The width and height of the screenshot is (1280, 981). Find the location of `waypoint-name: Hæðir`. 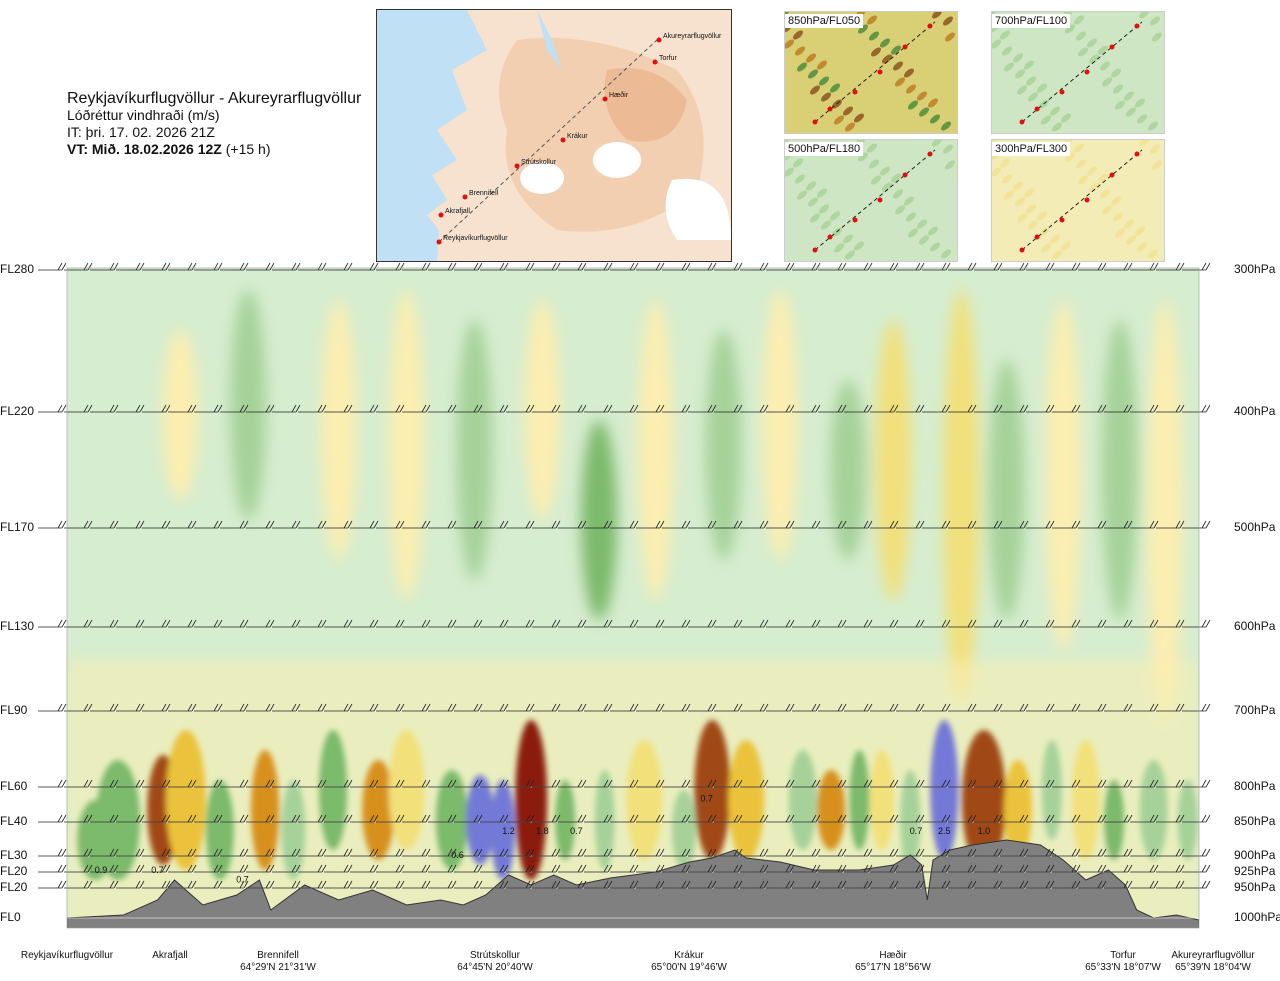

waypoint-name: Hæðir is located at coordinates (893, 955).